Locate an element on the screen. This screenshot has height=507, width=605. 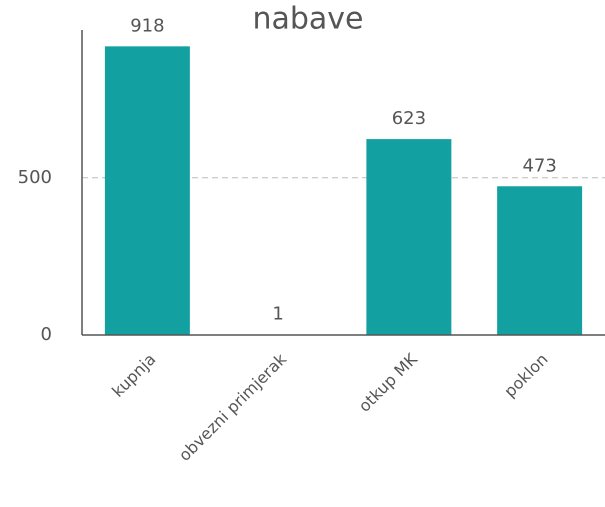
x-tick-label: poklon is located at coordinates (525, 375).